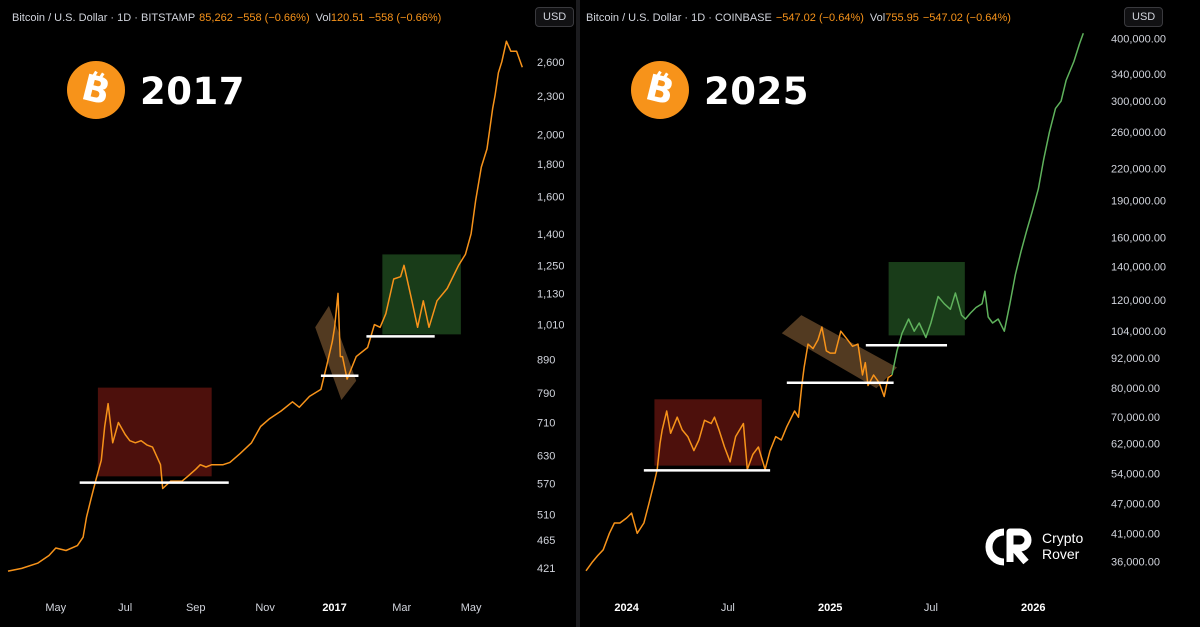  What do you see at coordinates (679, 18) in the screenshot?
I see `symbol-label: Bitcoin / U.S. Dollar · 1D · COINBASE` at bounding box center [679, 18].